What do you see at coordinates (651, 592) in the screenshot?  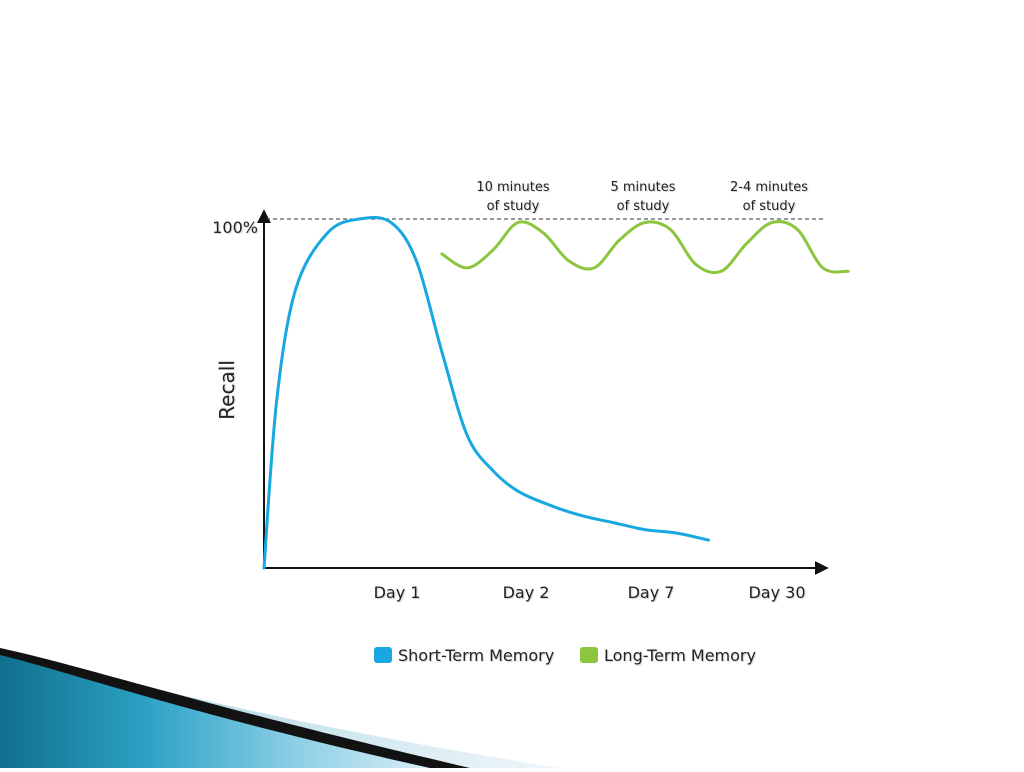 I see `x-tick-label: Day 7` at bounding box center [651, 592].